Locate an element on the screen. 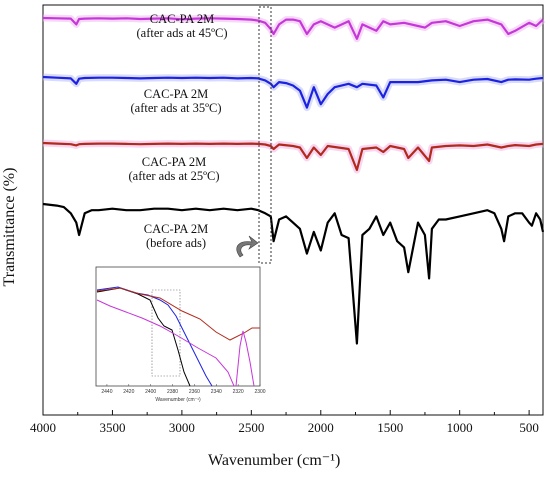 The height and width of the screenshot is (477, 550). zoom-region-box is located at coordinates (265, 135).